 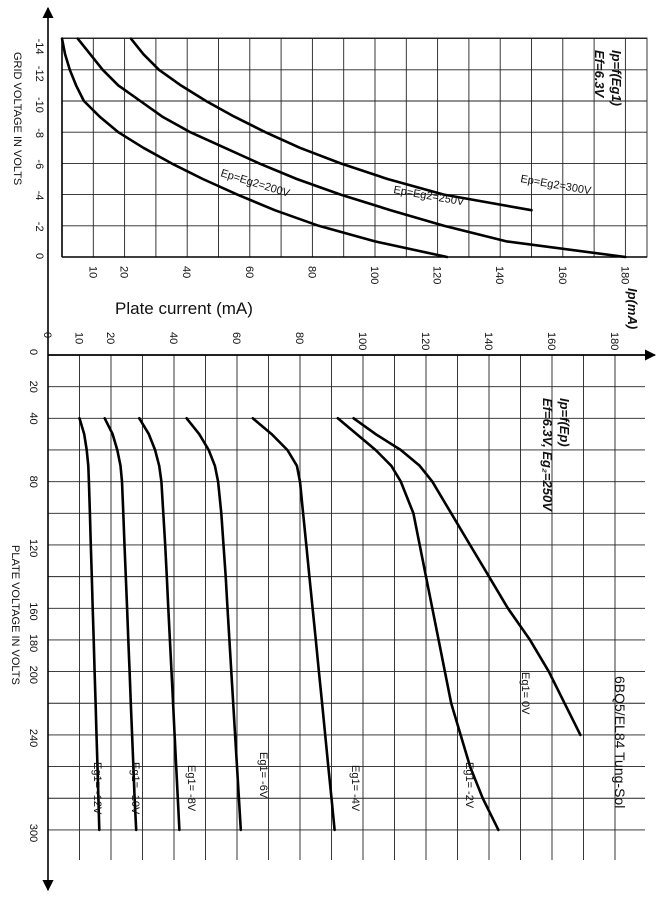 What do you see at coordinates (191, 788) in the screenshot?
I see `series-label-2: Eg1= -8V` at bounding box center [191, 788].